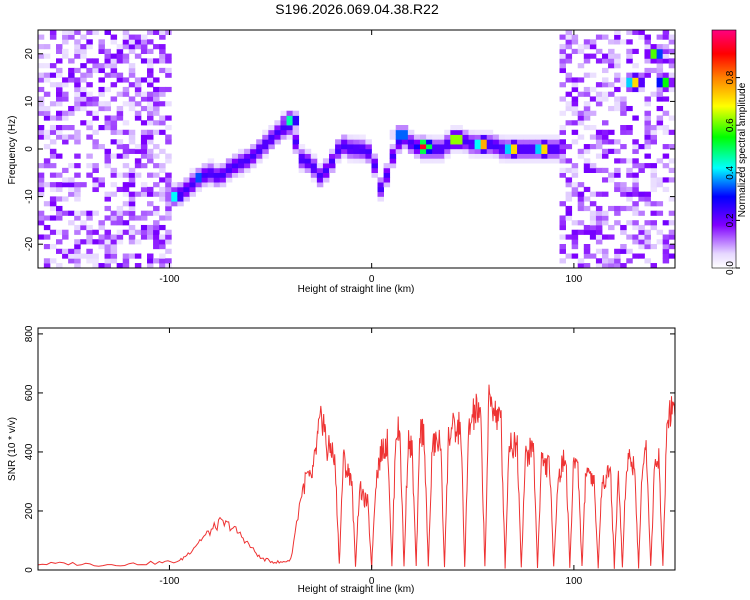 The width and height of the screenshot is (750, 600). What do you see at coordinates (29, 101) in the screenshot?
I see `spectrogram-ytick-label: 10` at bounding box center [29, 101].